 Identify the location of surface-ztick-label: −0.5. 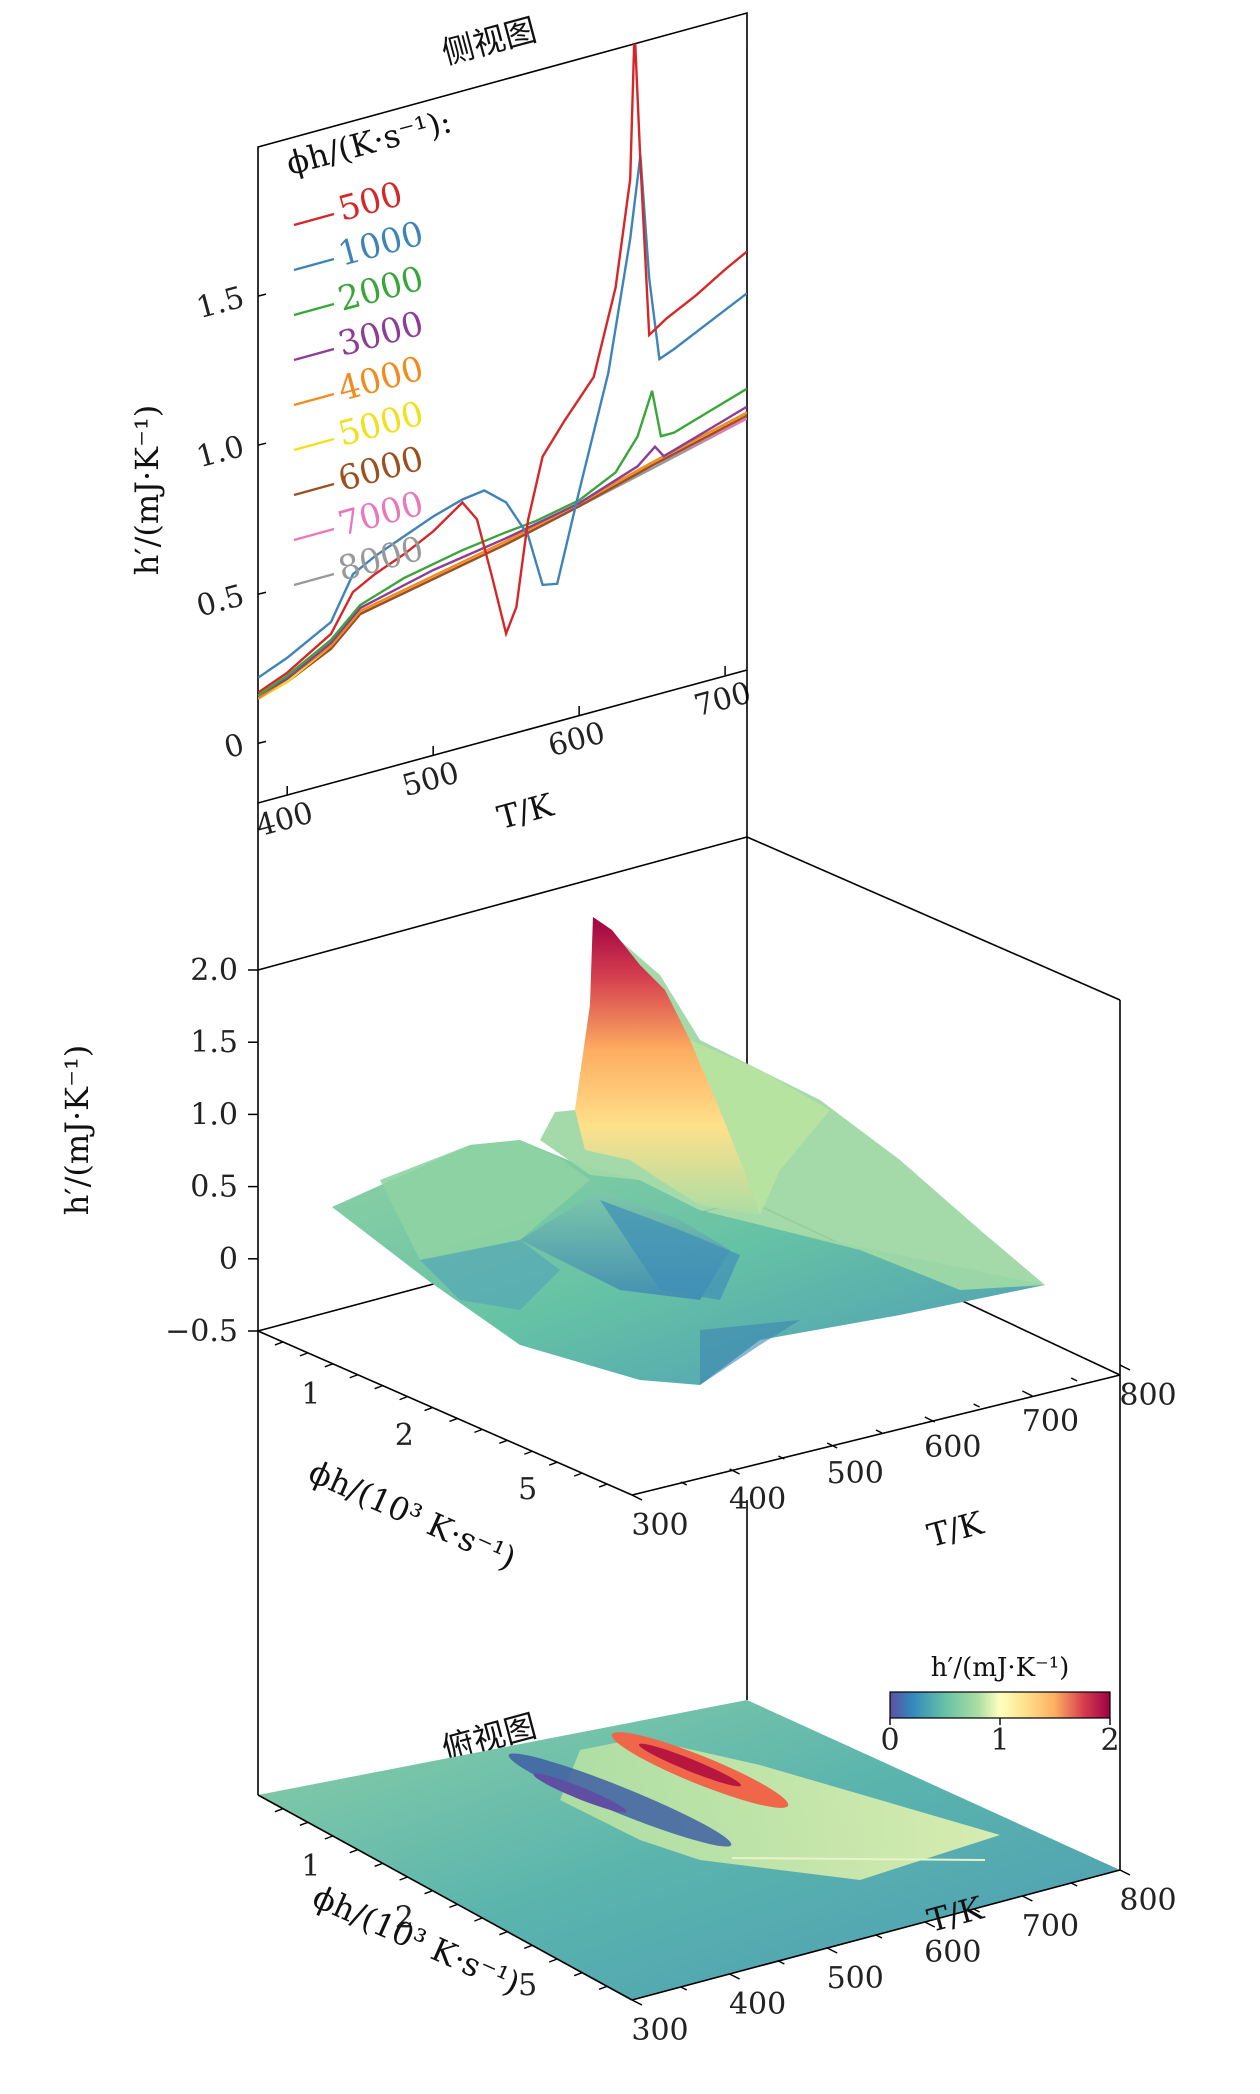
(201, 1331).